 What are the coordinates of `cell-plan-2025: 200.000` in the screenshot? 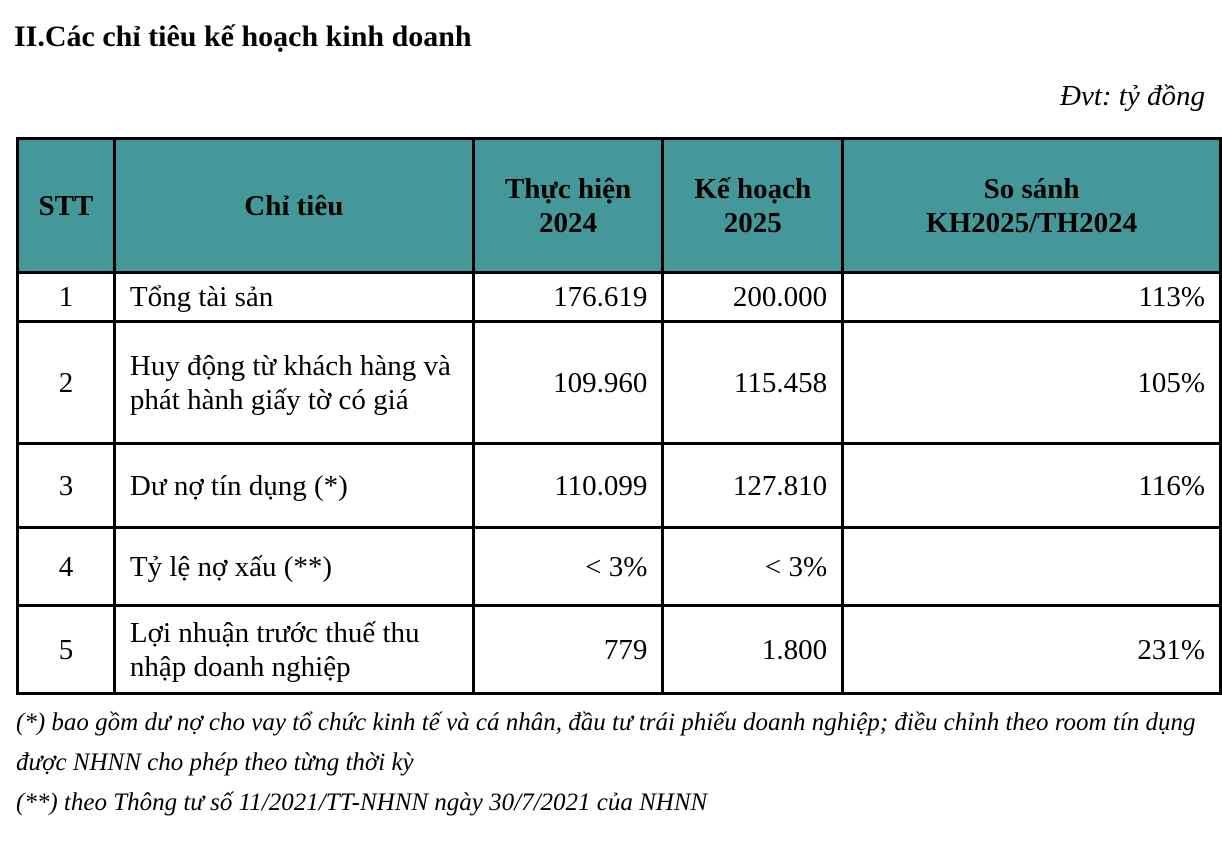 It's located at (753, 297).